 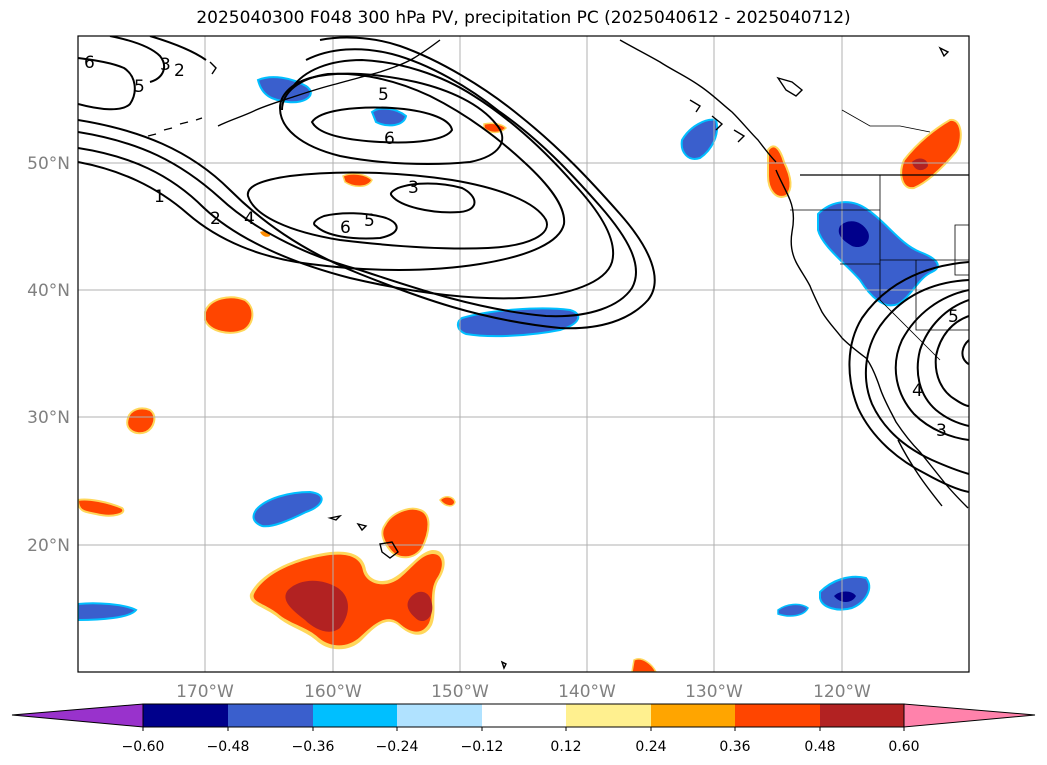 What do you see at coordinates (287, 509) in the screenshot?
I see `precip-neg-23N` at bounding box center [287, 509].